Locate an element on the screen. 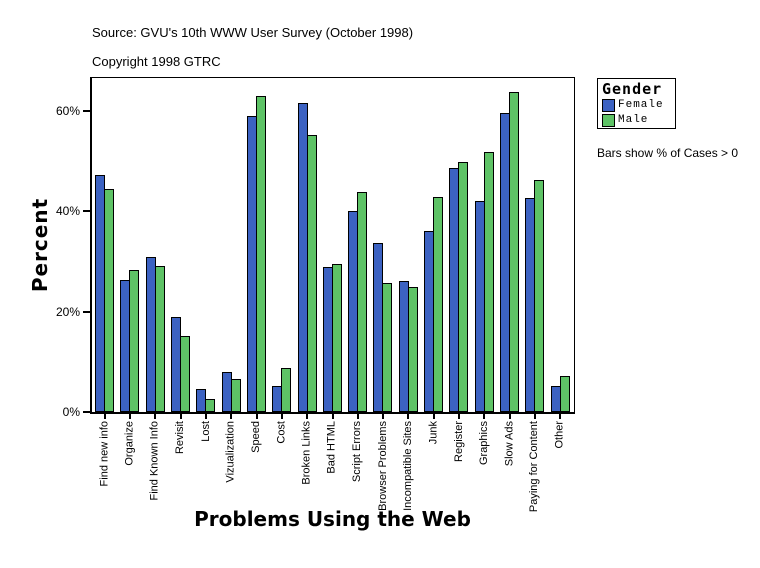 This screenshot has width=760, height=568. bars-note: Bars show % of Cases > 0 is located at coordinates (668, 153).